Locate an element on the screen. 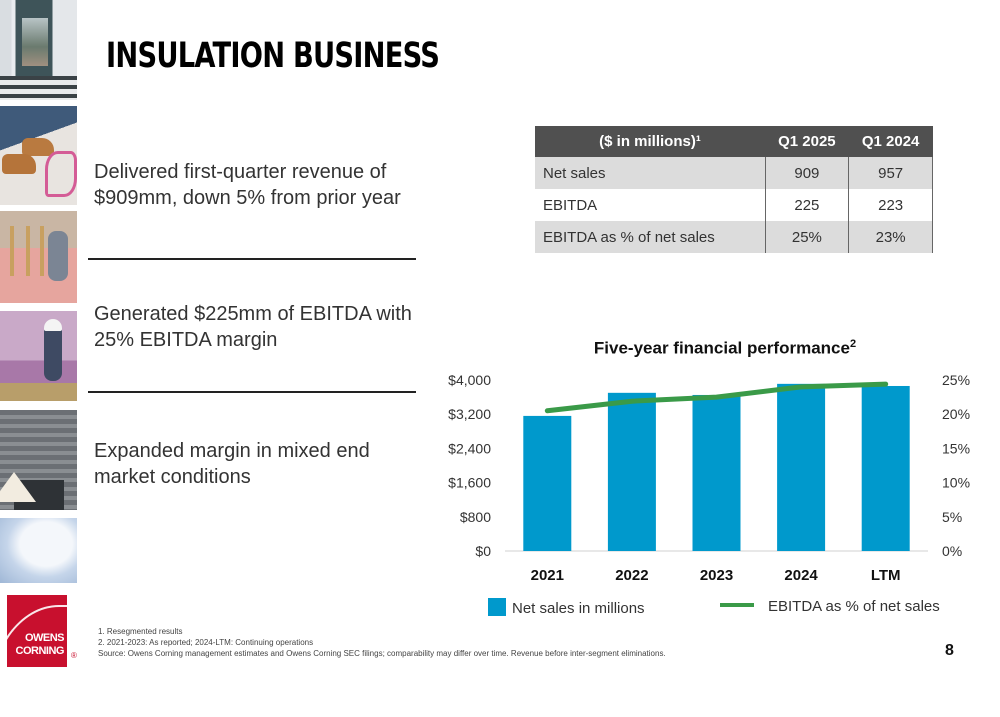 This screenshot has height=717, width=1000. y-left-tick-label: $1,600 is located at coordinates (469, 483).